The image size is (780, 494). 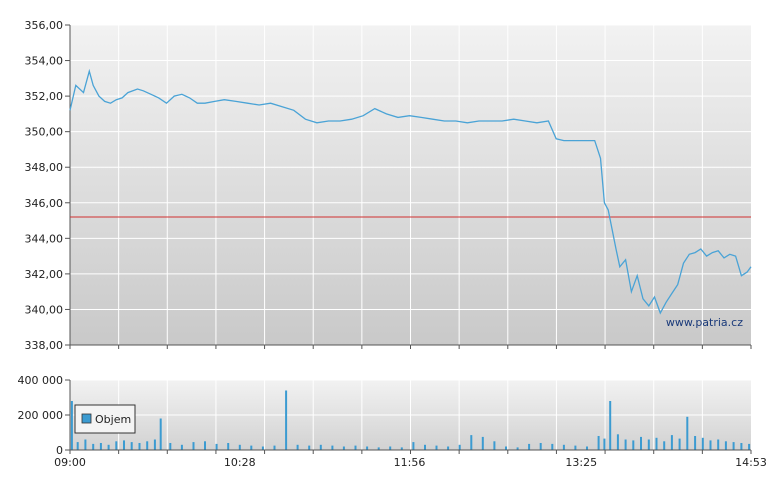 What do you see at coordinates (240, 462) in the screenshot?
I see `x-tick-label: 10:28` at bounding box center [240, 462].